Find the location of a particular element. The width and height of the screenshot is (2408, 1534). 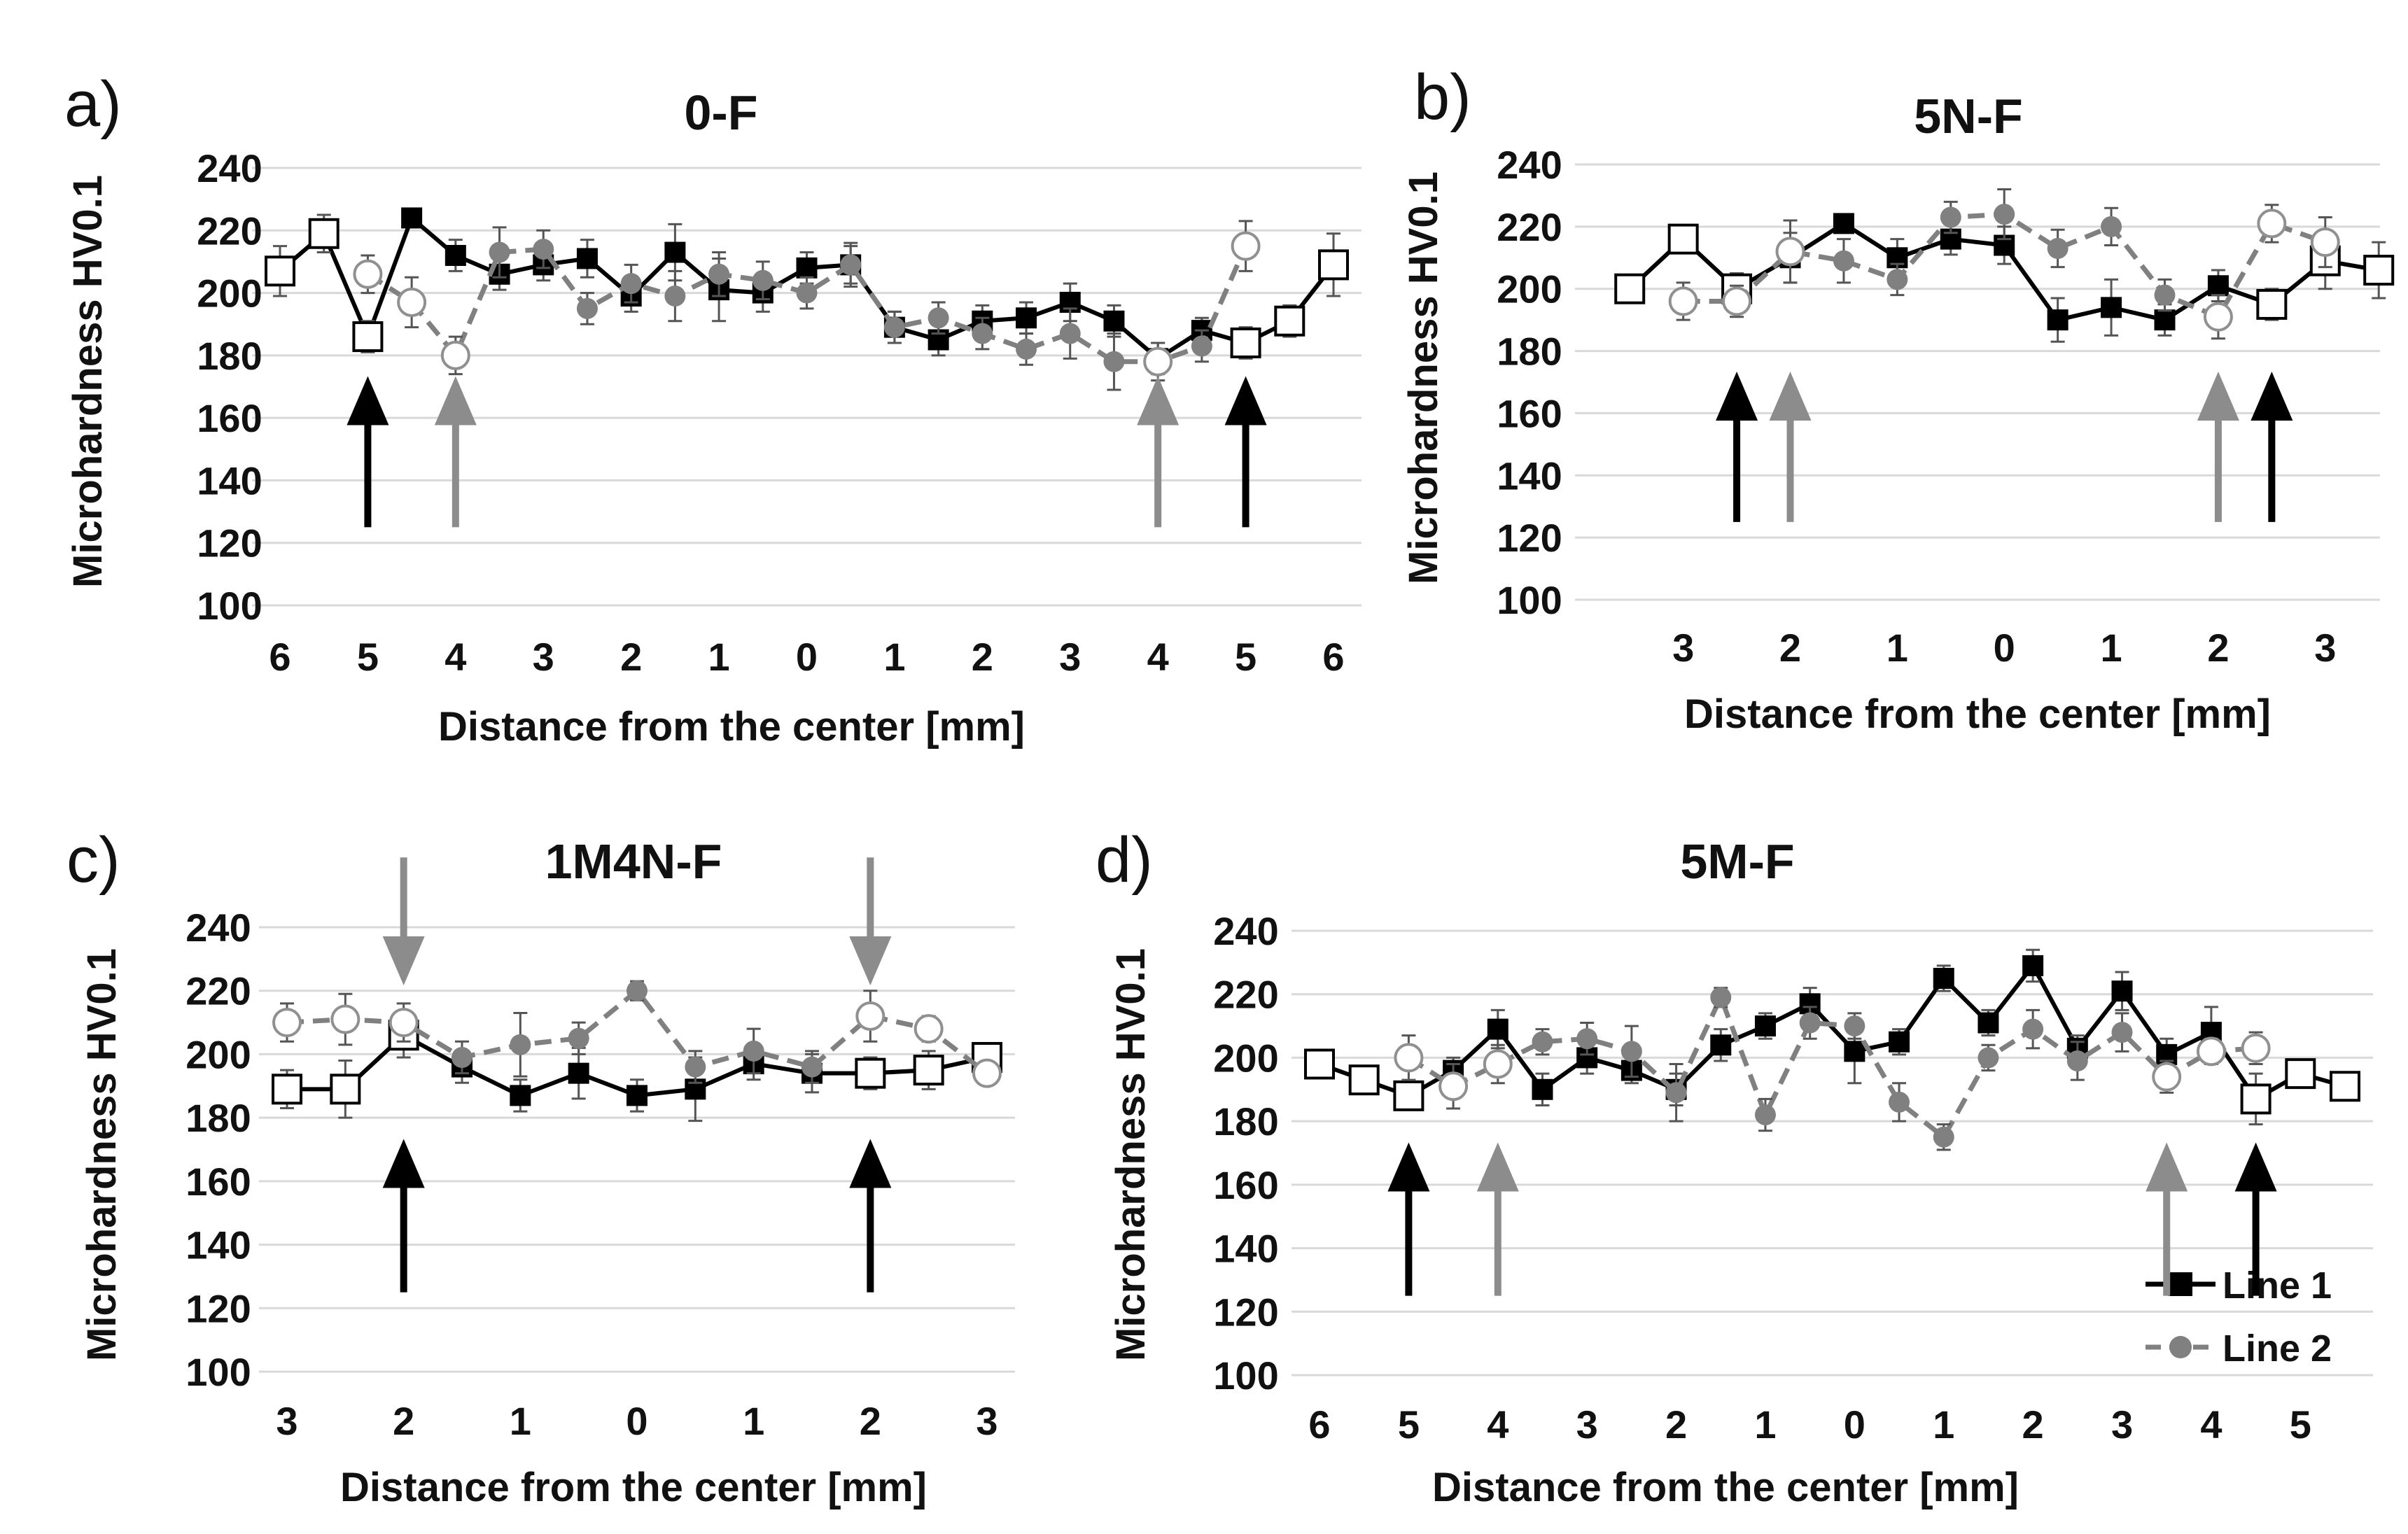

chart-title: 5M-F is located at coordinates (1737, 861).